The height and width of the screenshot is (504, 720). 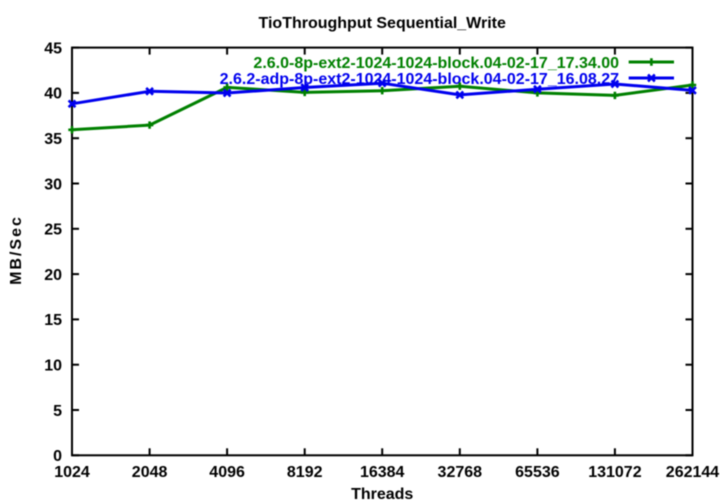 What do you see at coordinates (53, 139) in the screenshot?
I see `svg-text: 35` at bounding box center [53, 139].